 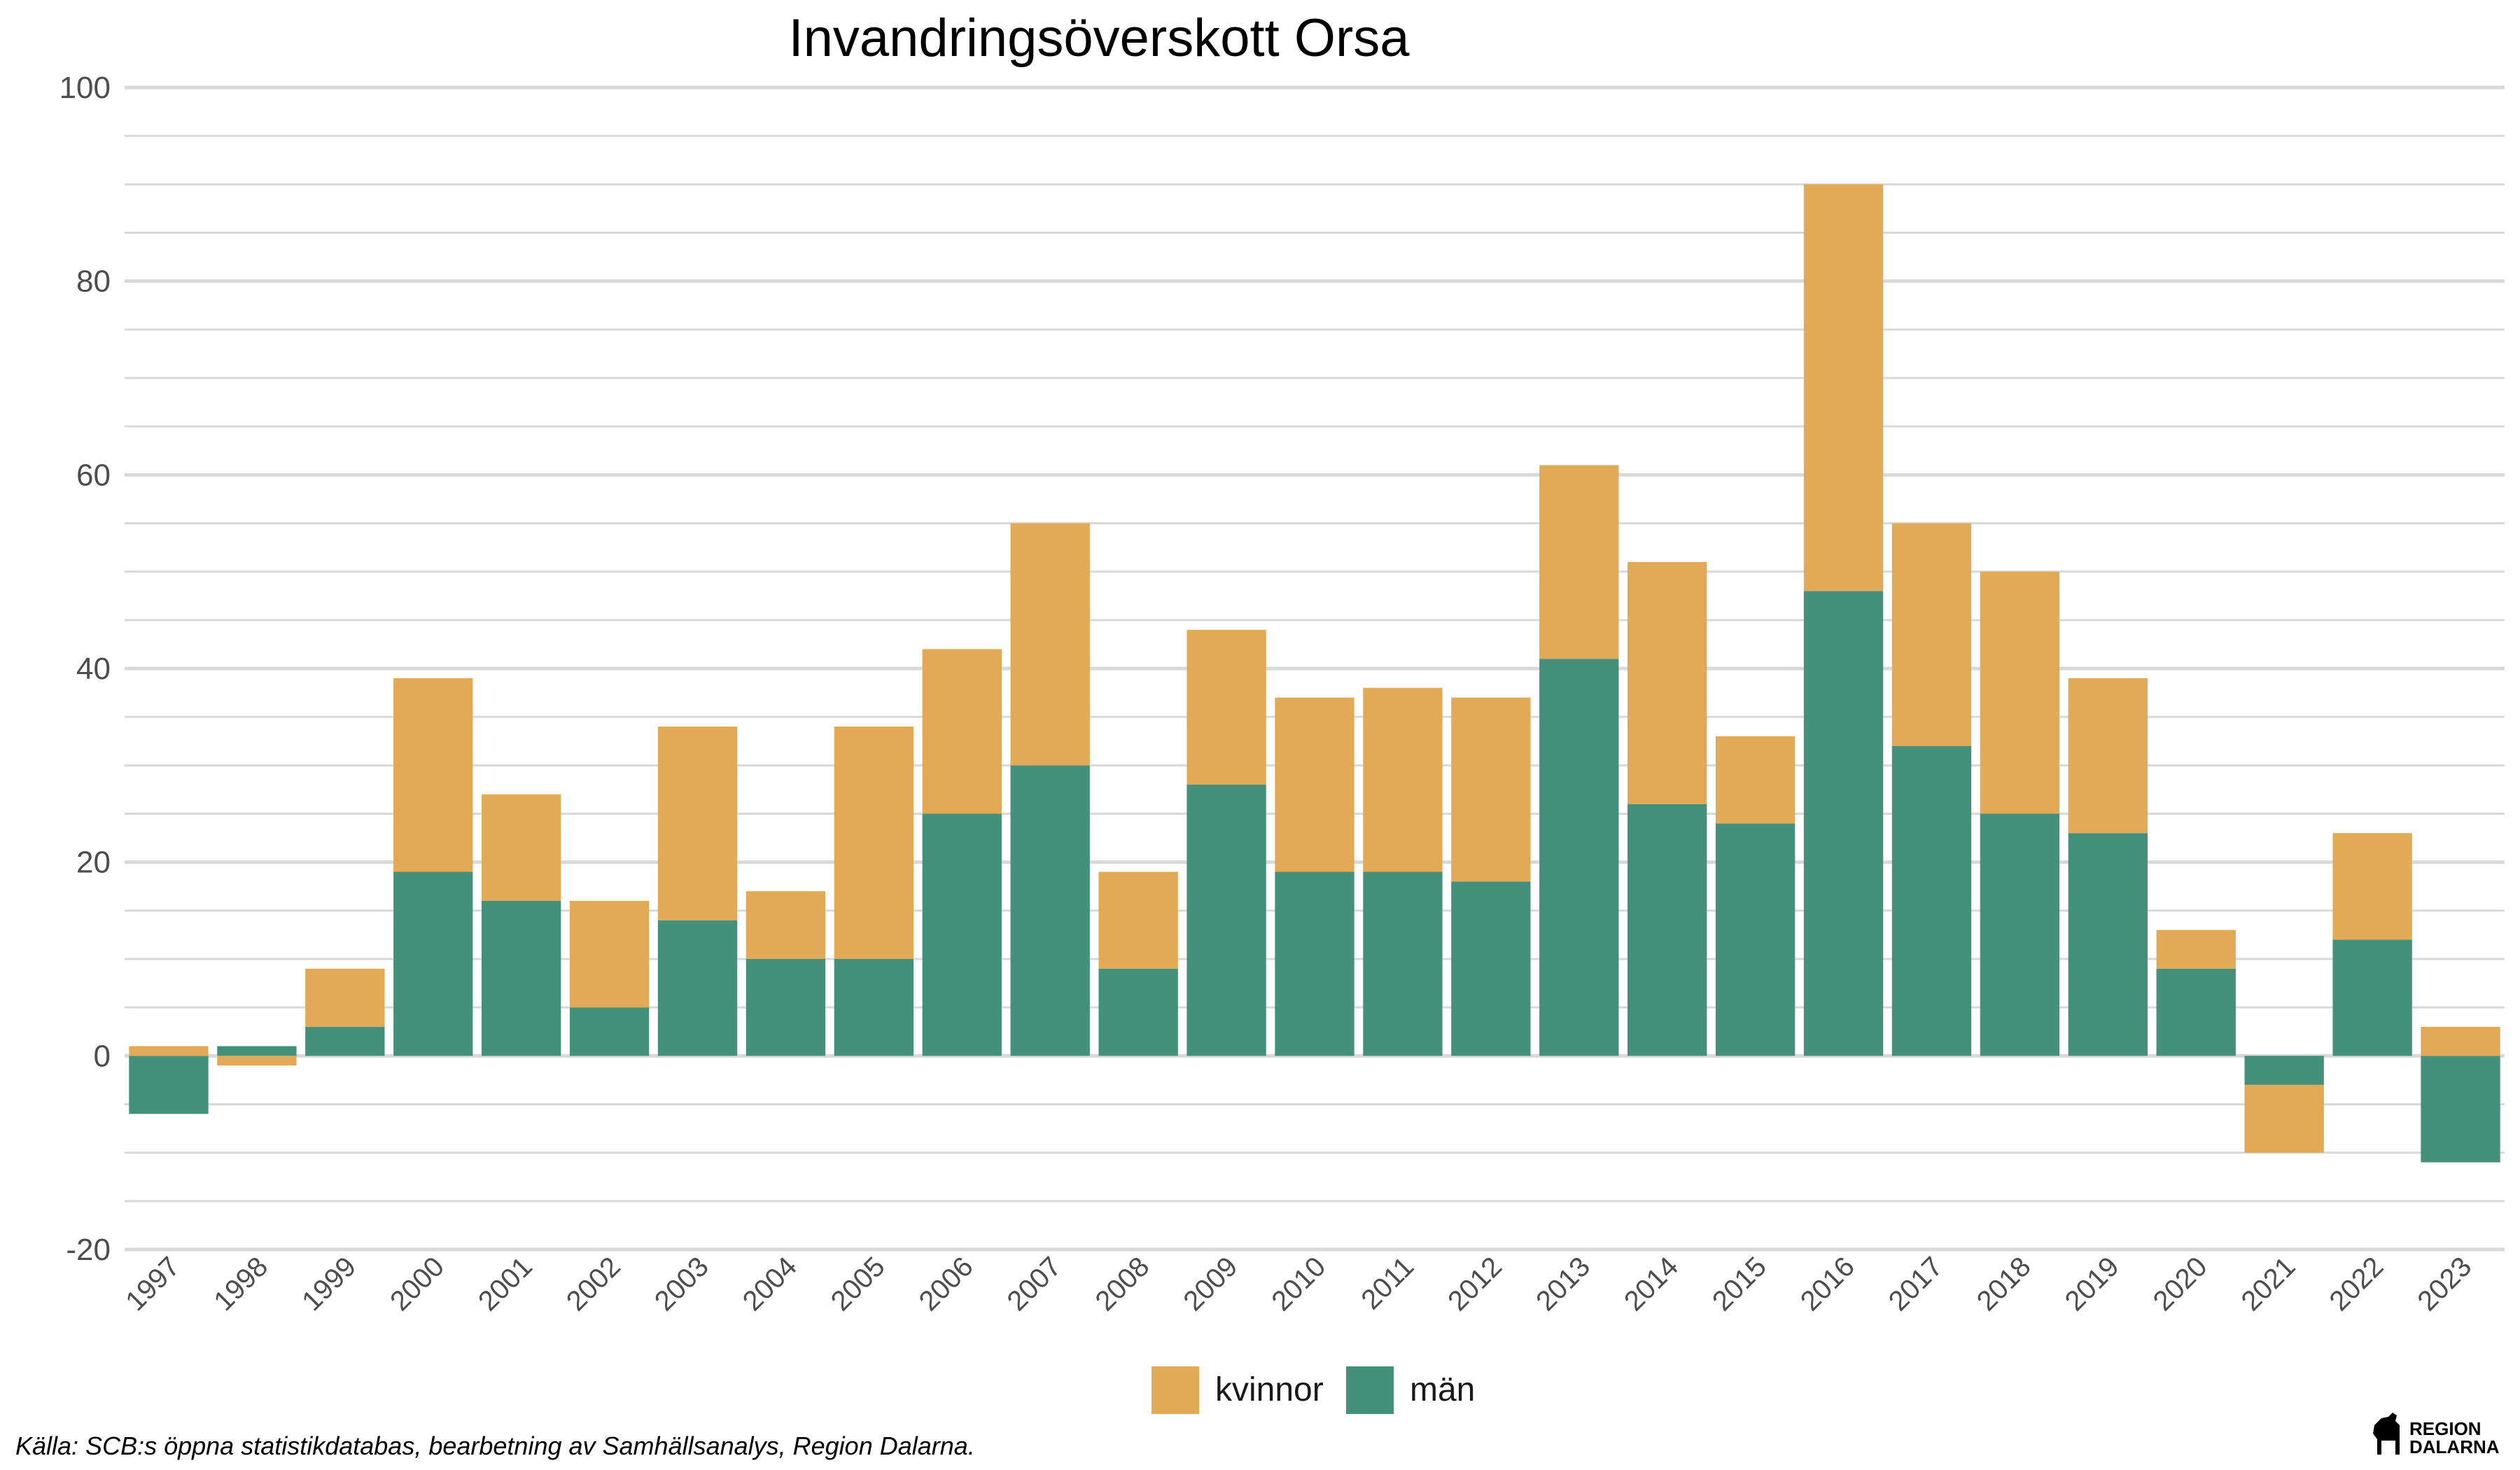 I want to click on x-tick-label: 2020, so click(x=2180, y=1284).